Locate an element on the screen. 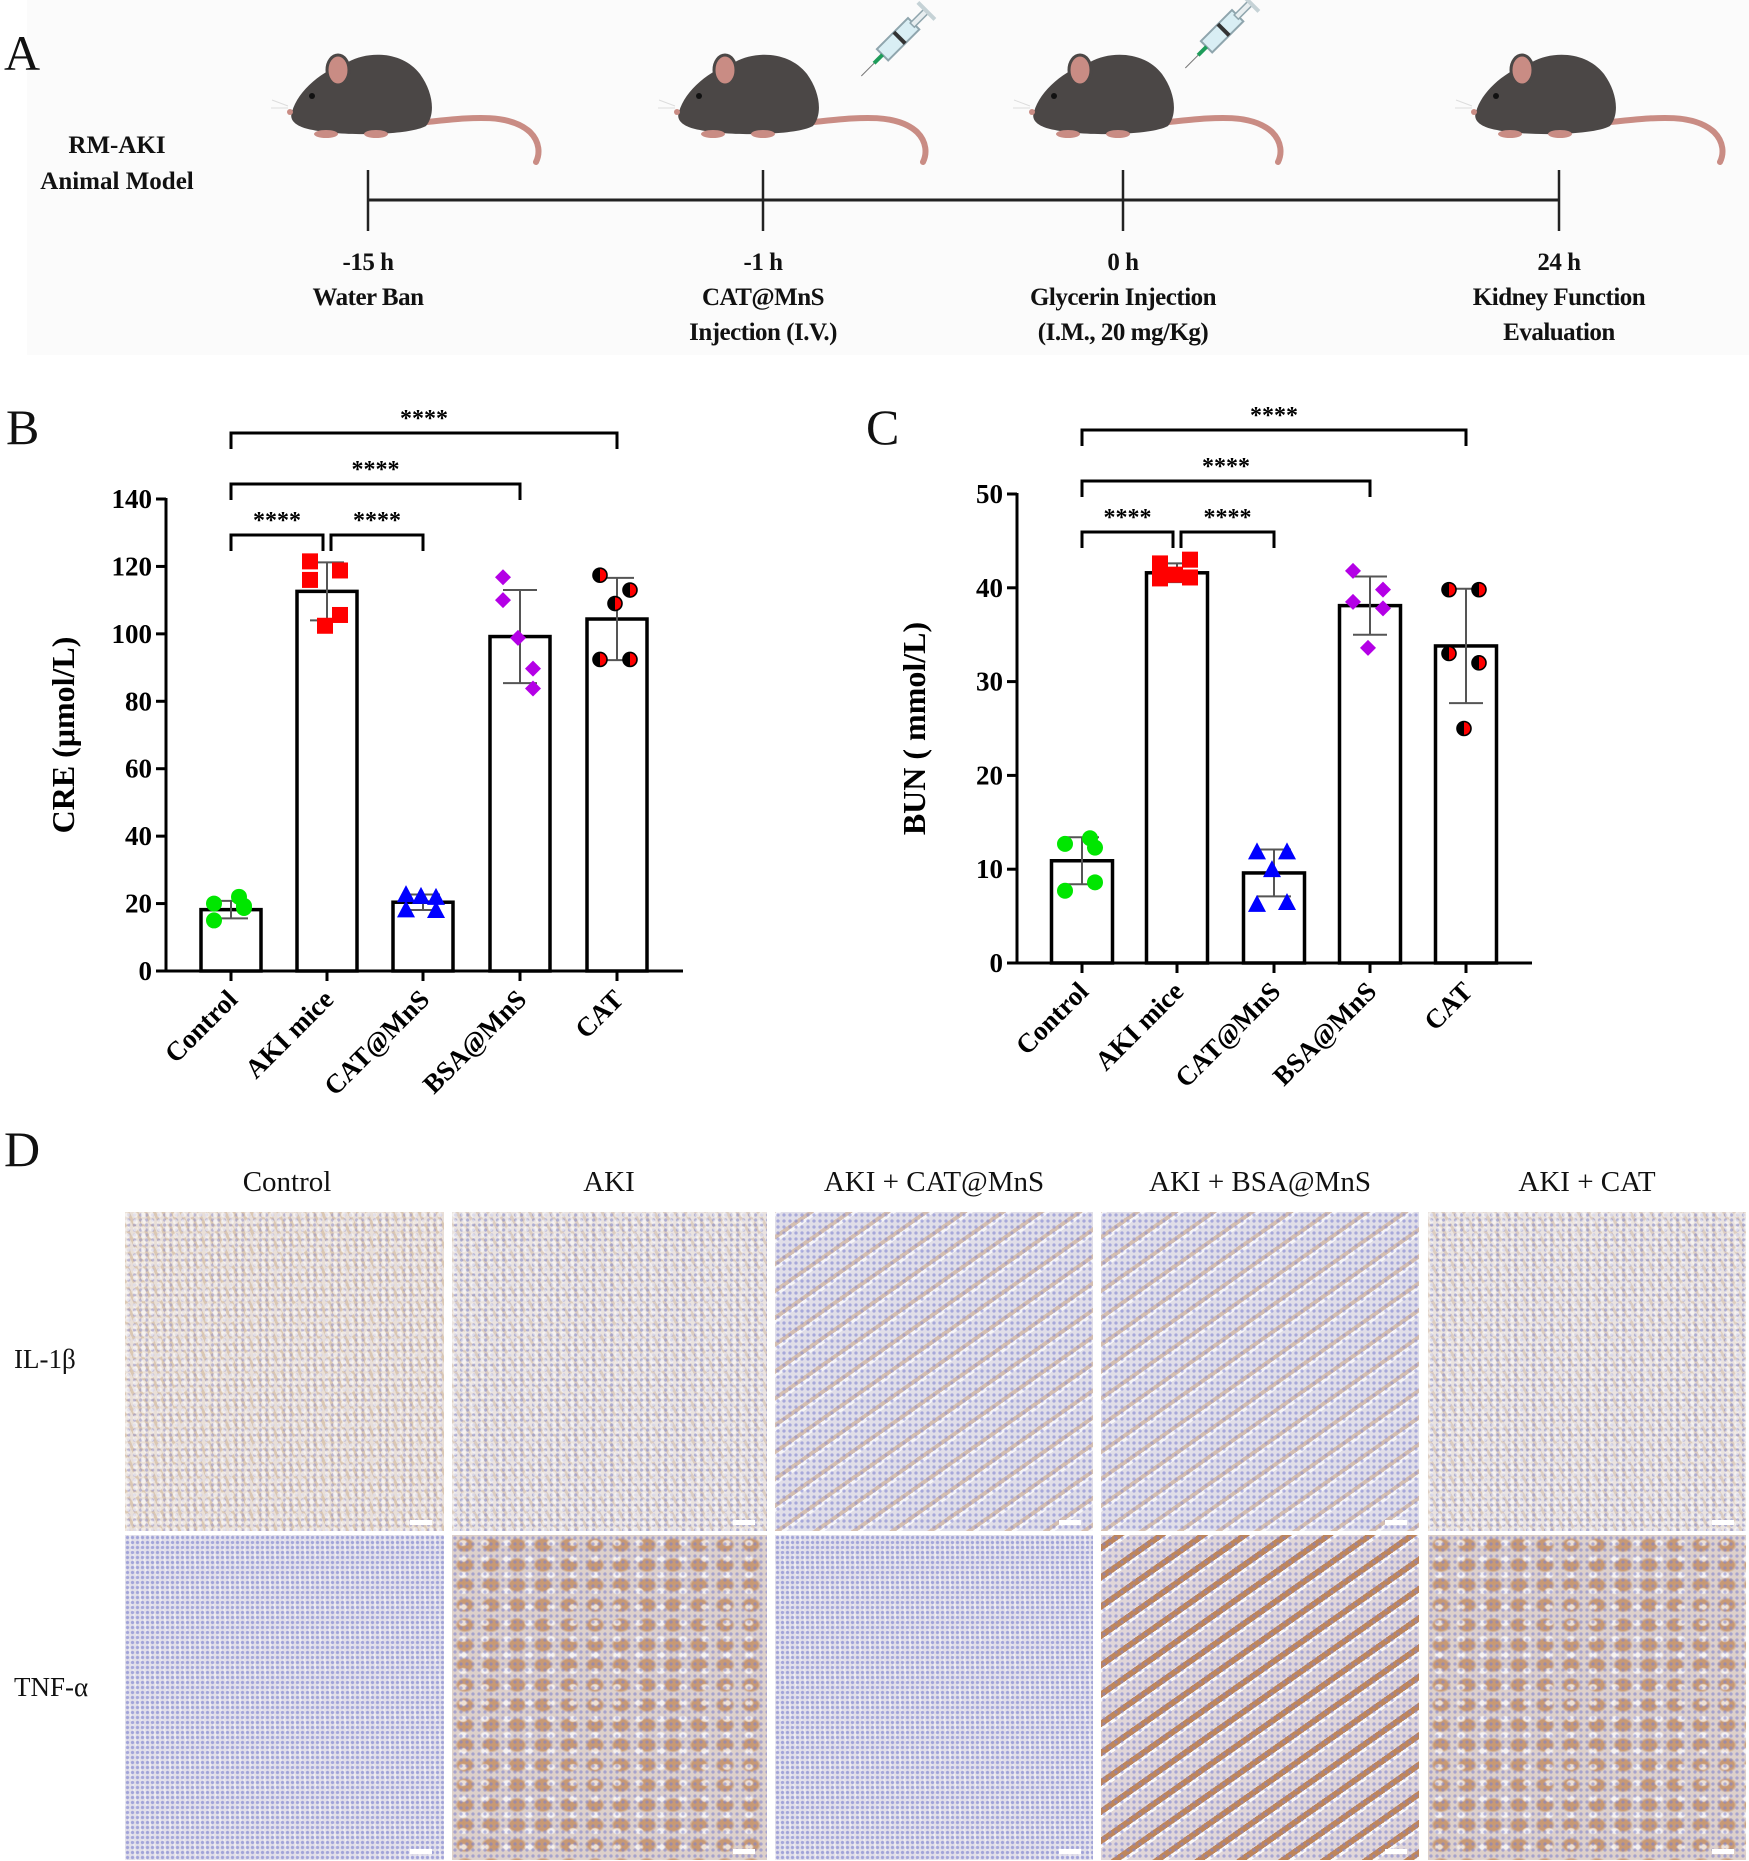 Image resolution: width=1749 pixels, height=1861 pixels. model-label-line2: Animal Model is located at coordinates (117, 181).